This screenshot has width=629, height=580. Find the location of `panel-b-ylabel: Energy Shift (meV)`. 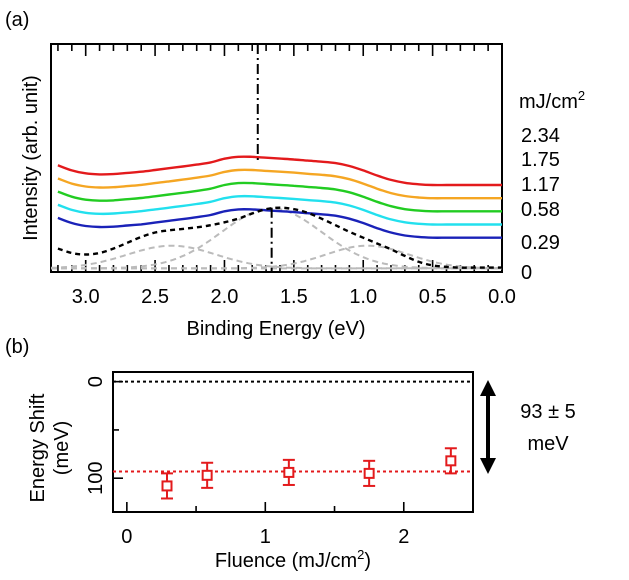

panel-b-ylabel: Energy Shift (meV) is located at coordinates (50, 447).